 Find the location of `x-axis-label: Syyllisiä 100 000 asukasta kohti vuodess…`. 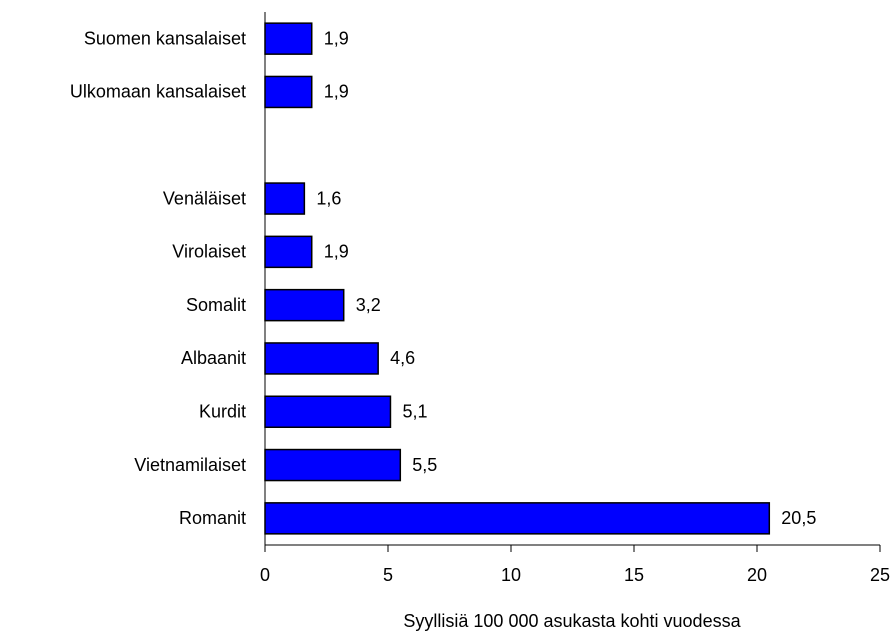

x-axis-label: Syyllisiä 100 000 asukasta kohti vuodess… is located at coordinates (572, 621).